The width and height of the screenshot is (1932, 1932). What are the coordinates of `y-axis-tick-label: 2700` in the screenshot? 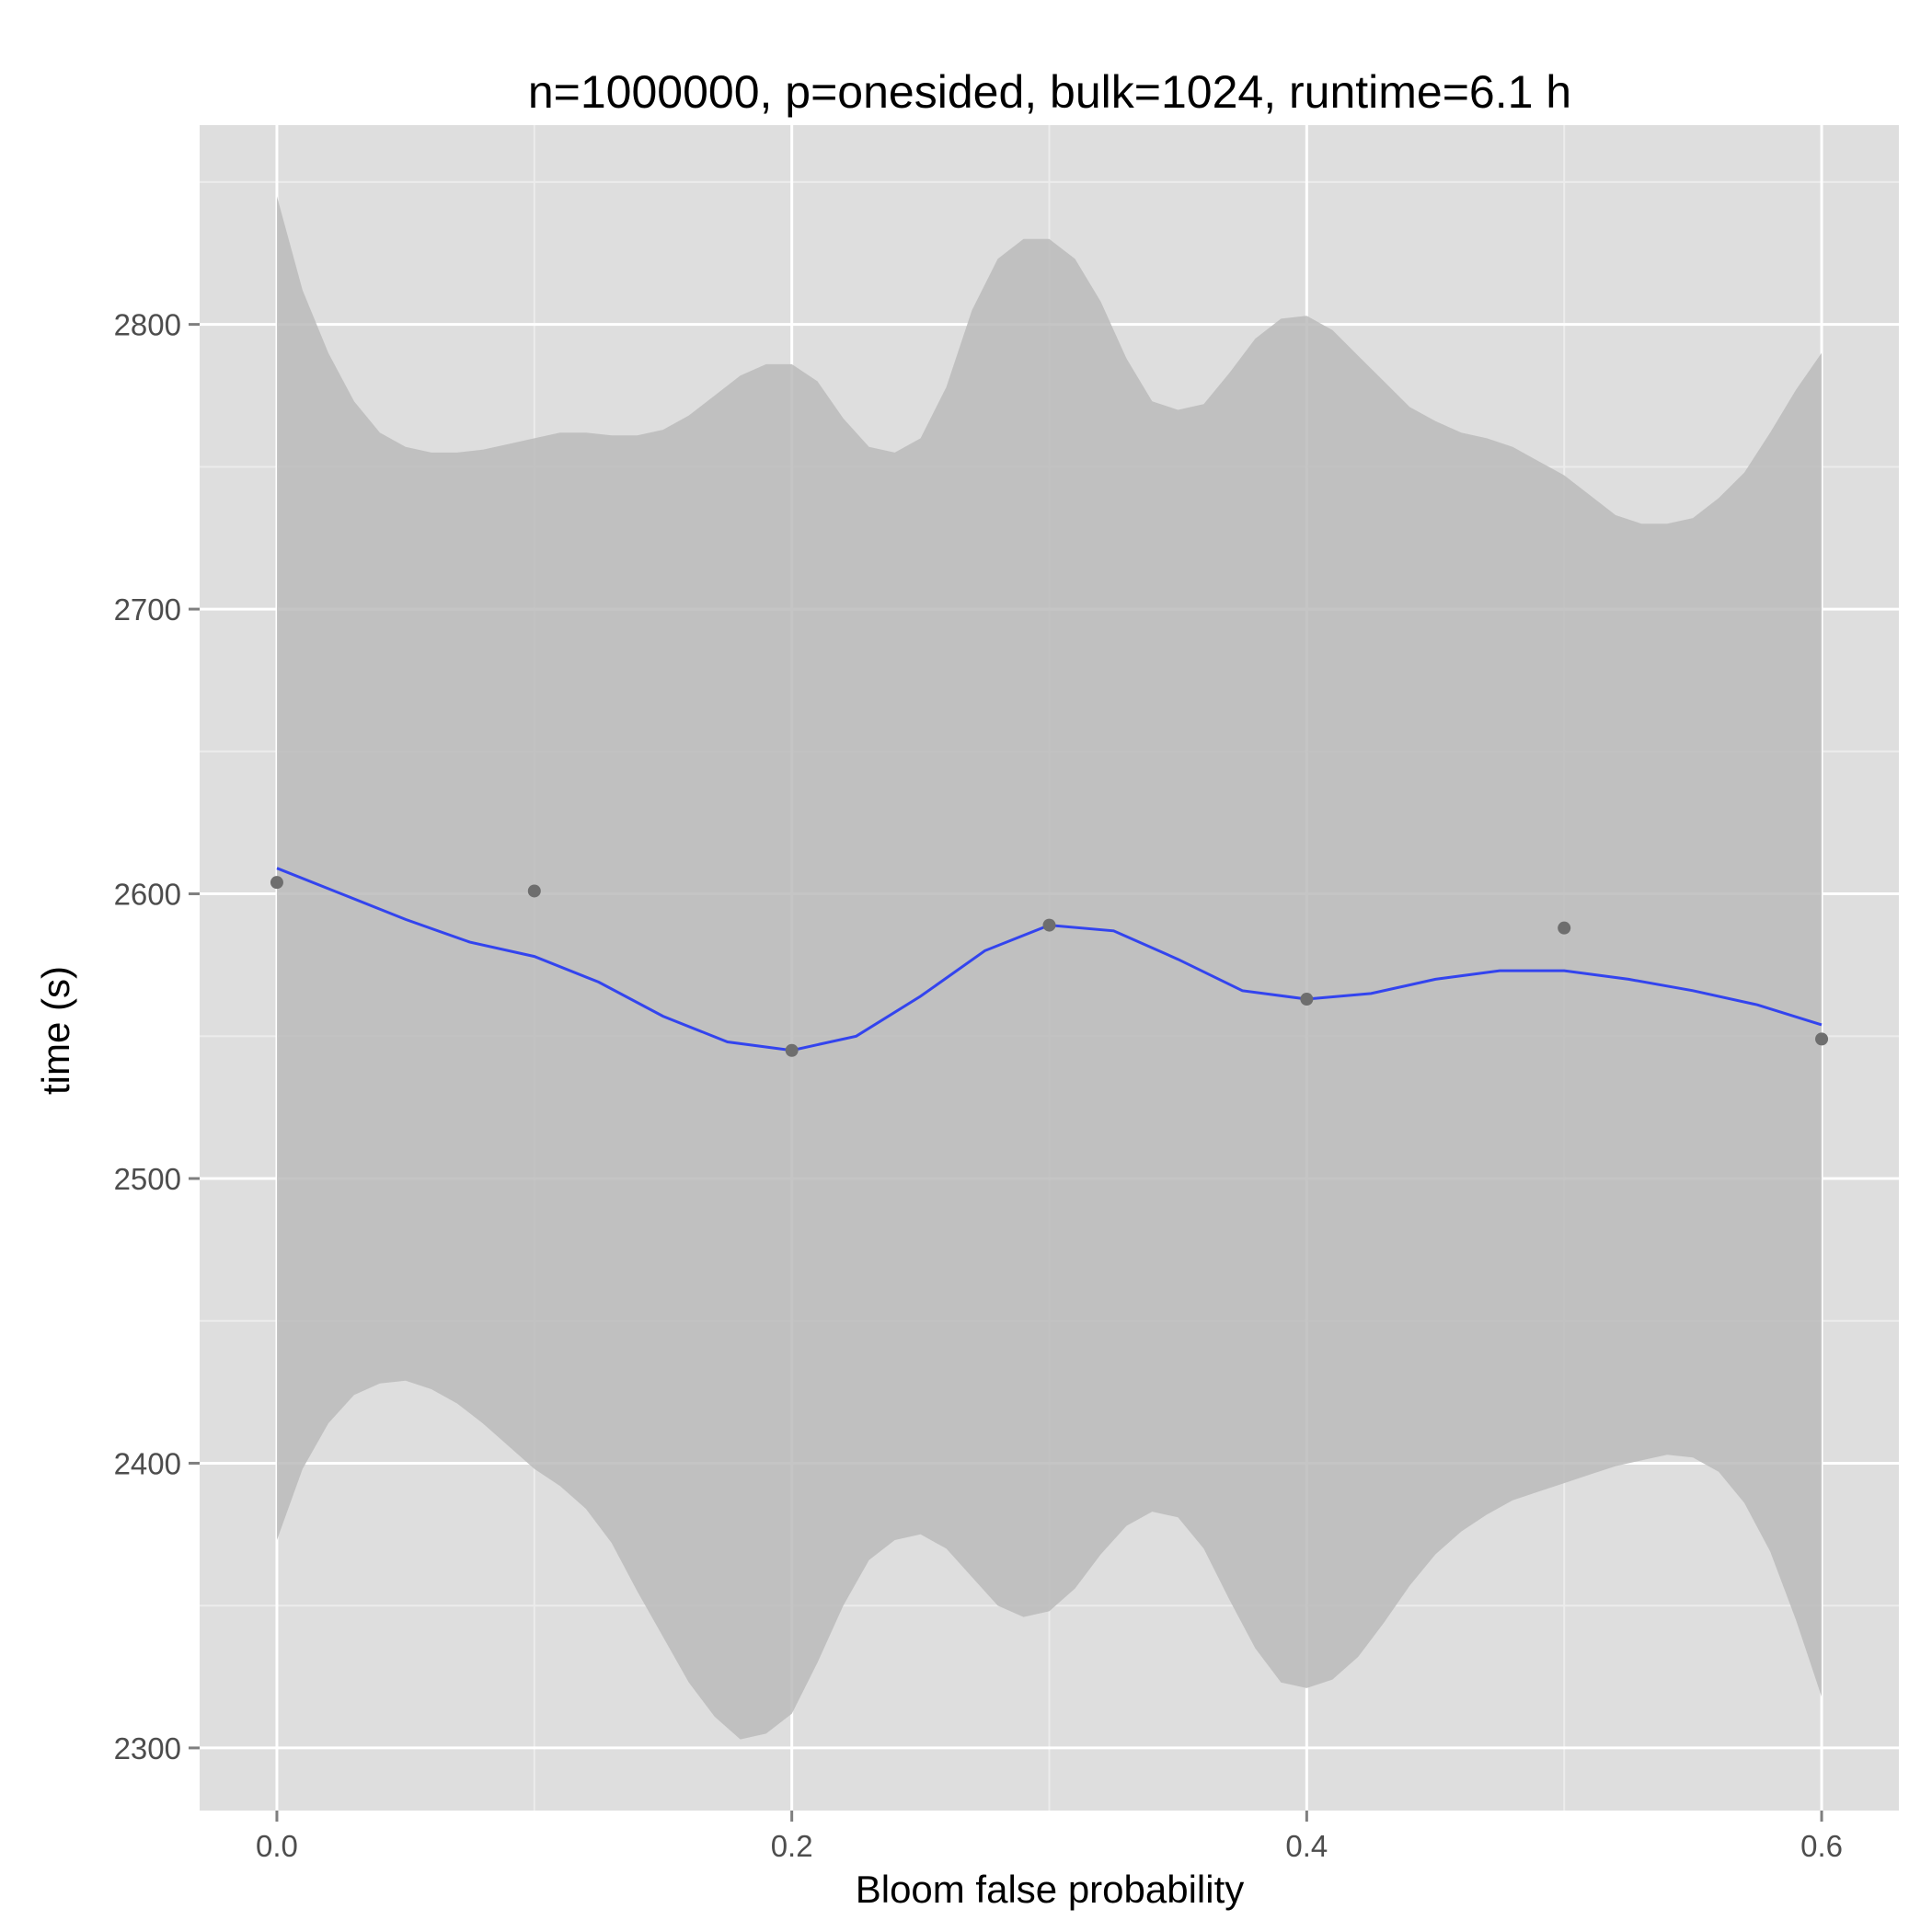 It's located at (147, 609).